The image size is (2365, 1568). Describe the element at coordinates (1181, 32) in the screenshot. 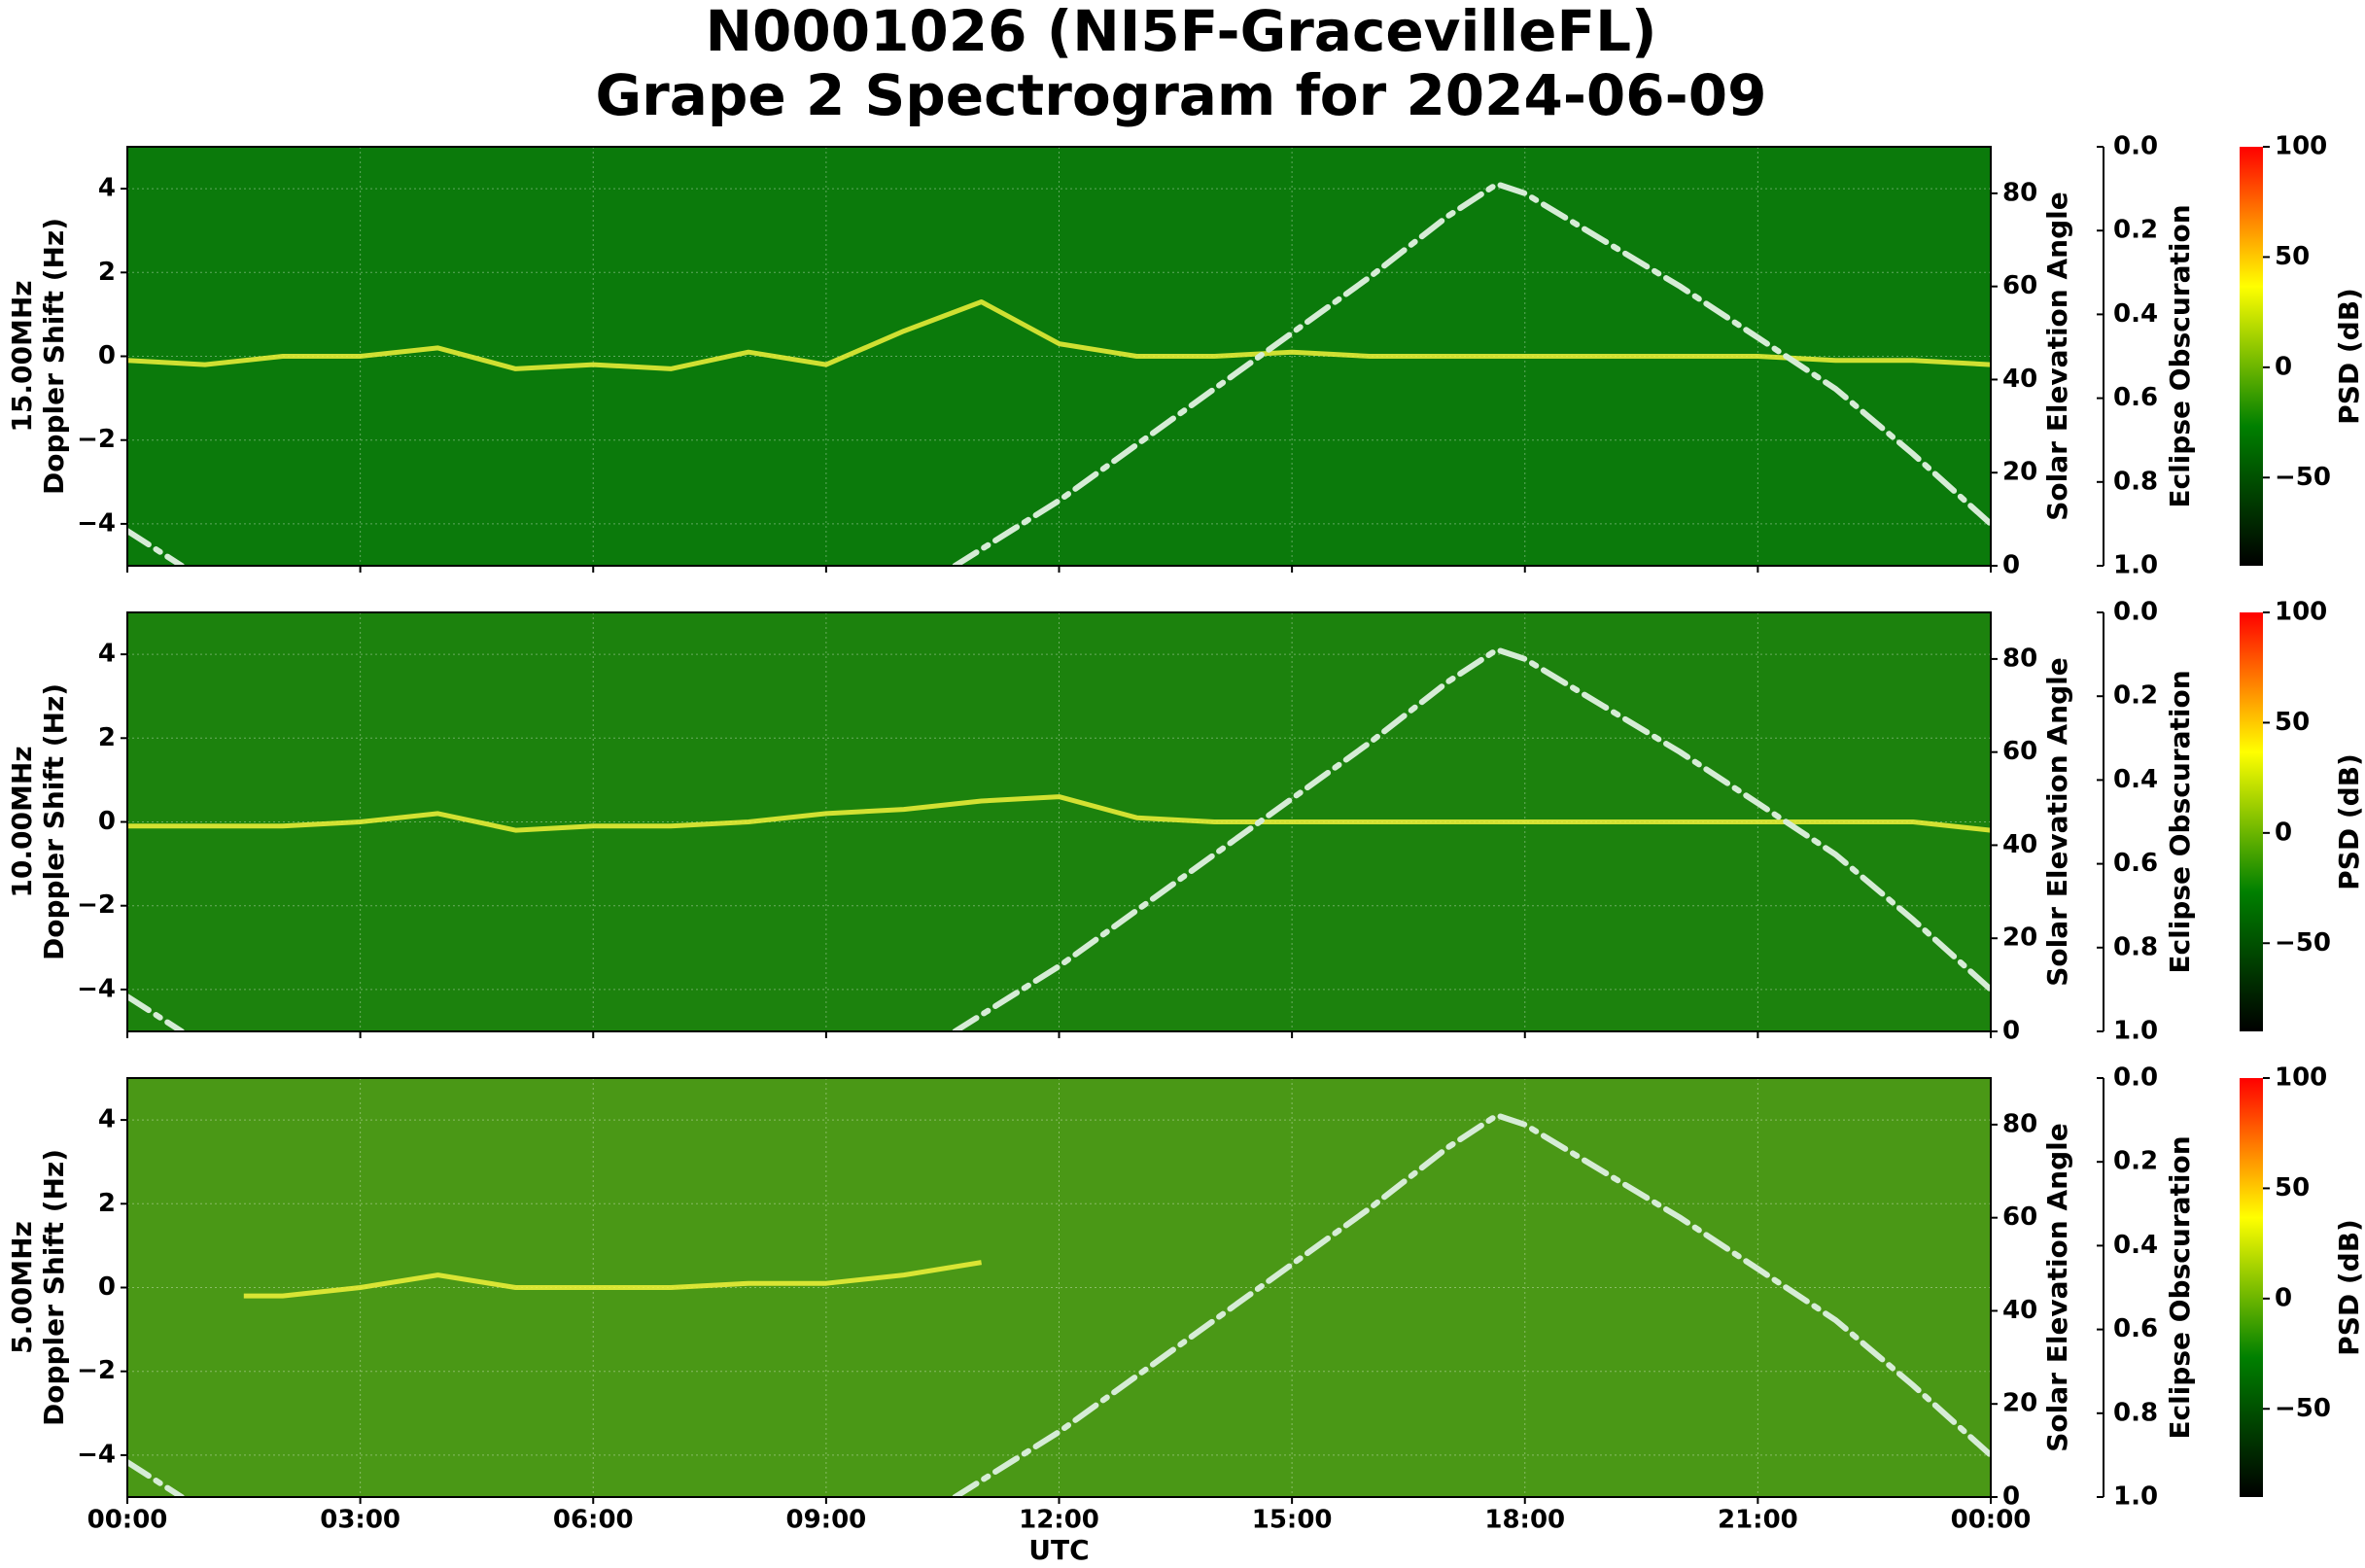

I see `title-line: N0001026 (NI5F-GracevilleFL)` at that location.